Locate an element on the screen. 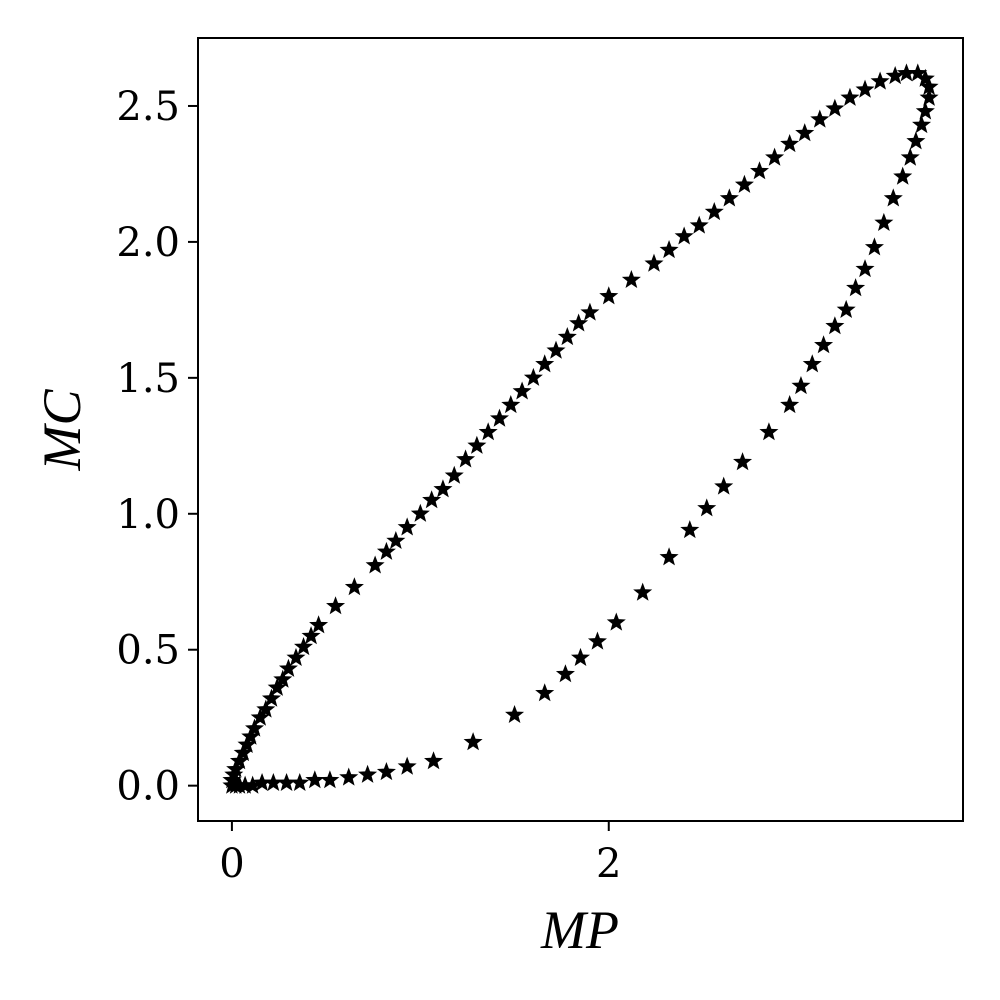  y-tick-label: 0.5 is located at coordinates (148, 651).